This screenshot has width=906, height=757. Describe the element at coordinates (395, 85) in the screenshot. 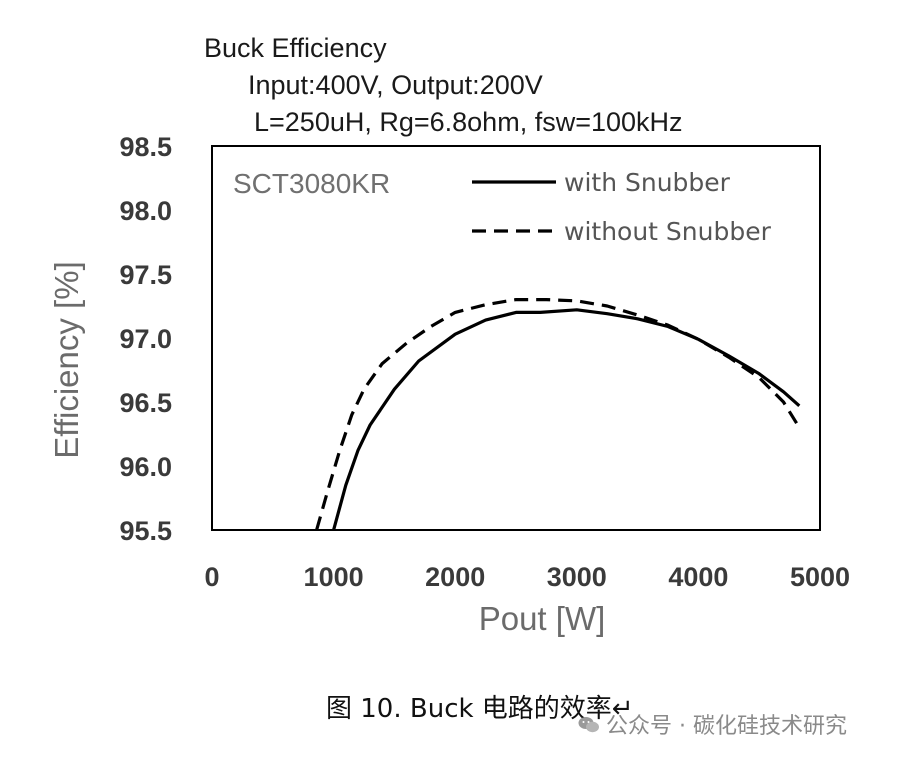

I see `chart-title-line-2: Input:400V, Output:200V` at that location.